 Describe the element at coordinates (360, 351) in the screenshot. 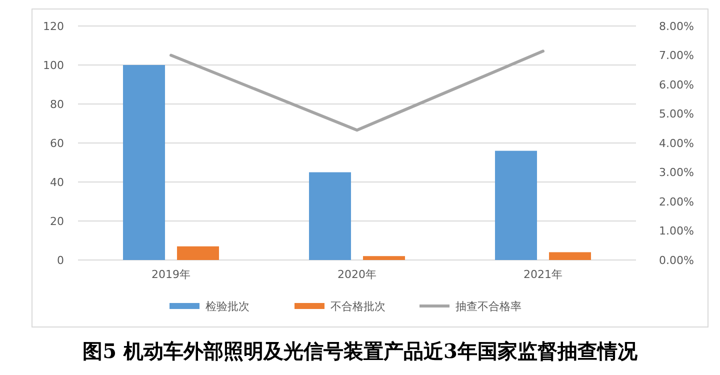

I see `text: 图5 机动车外部照明及光信号装置产品近3年国家监督抽查情况` at that location.